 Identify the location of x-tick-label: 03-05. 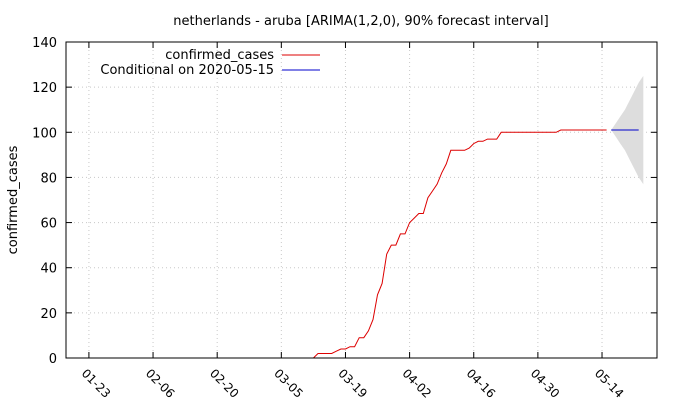
(288, 383).